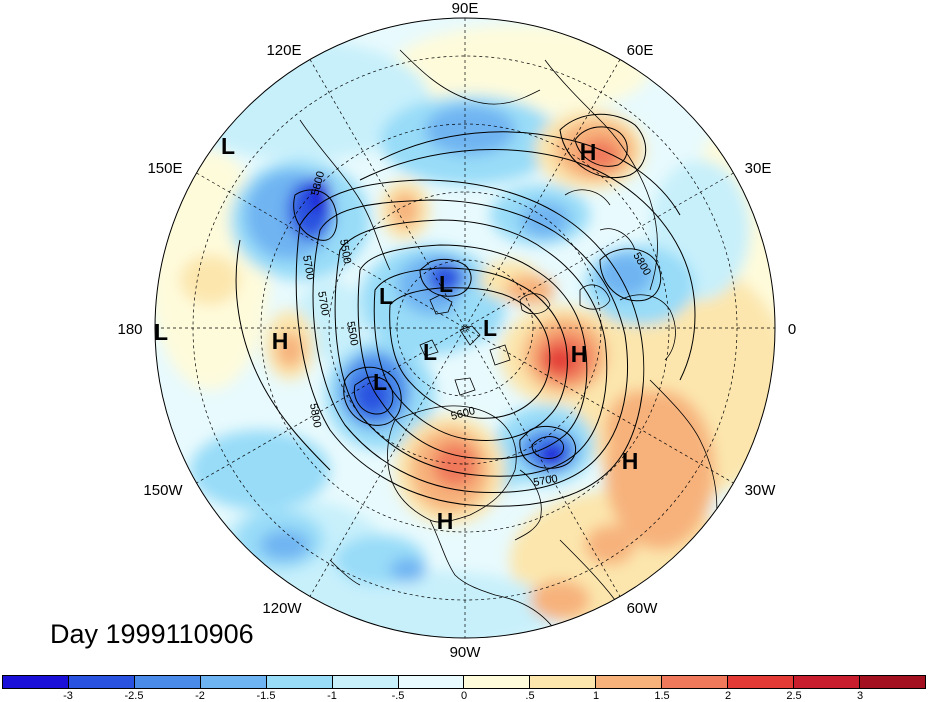  Describe the element at coordinates (466, 652) in the screenshot. I see `lon-label-90w: 90W` at that location.